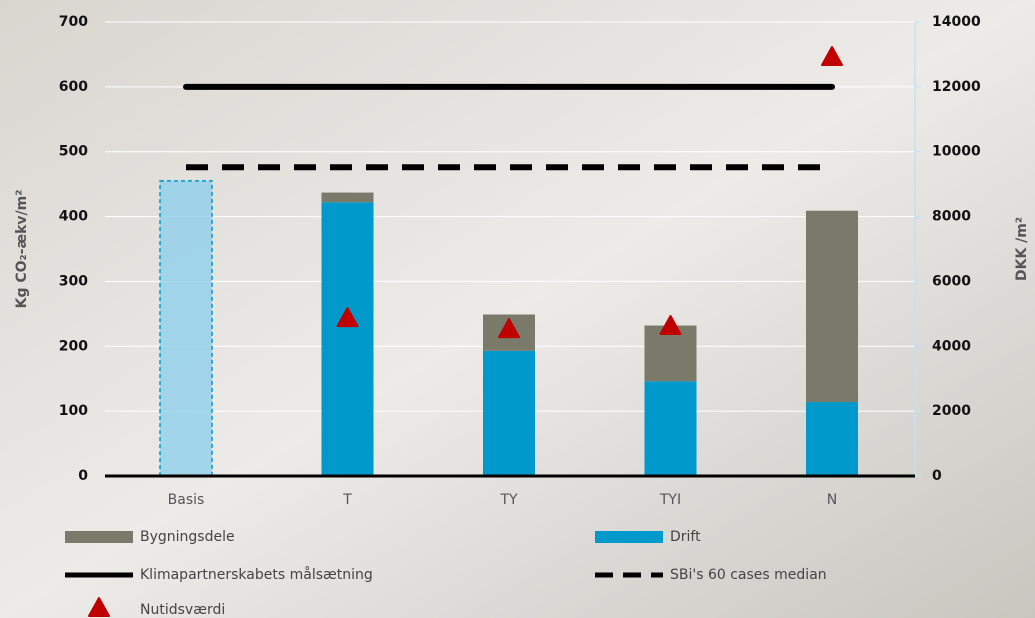  Describe the element at coordinates (1022, 249) in the screenshot. I see `y2-axis-title: DKK /m²` at that location.